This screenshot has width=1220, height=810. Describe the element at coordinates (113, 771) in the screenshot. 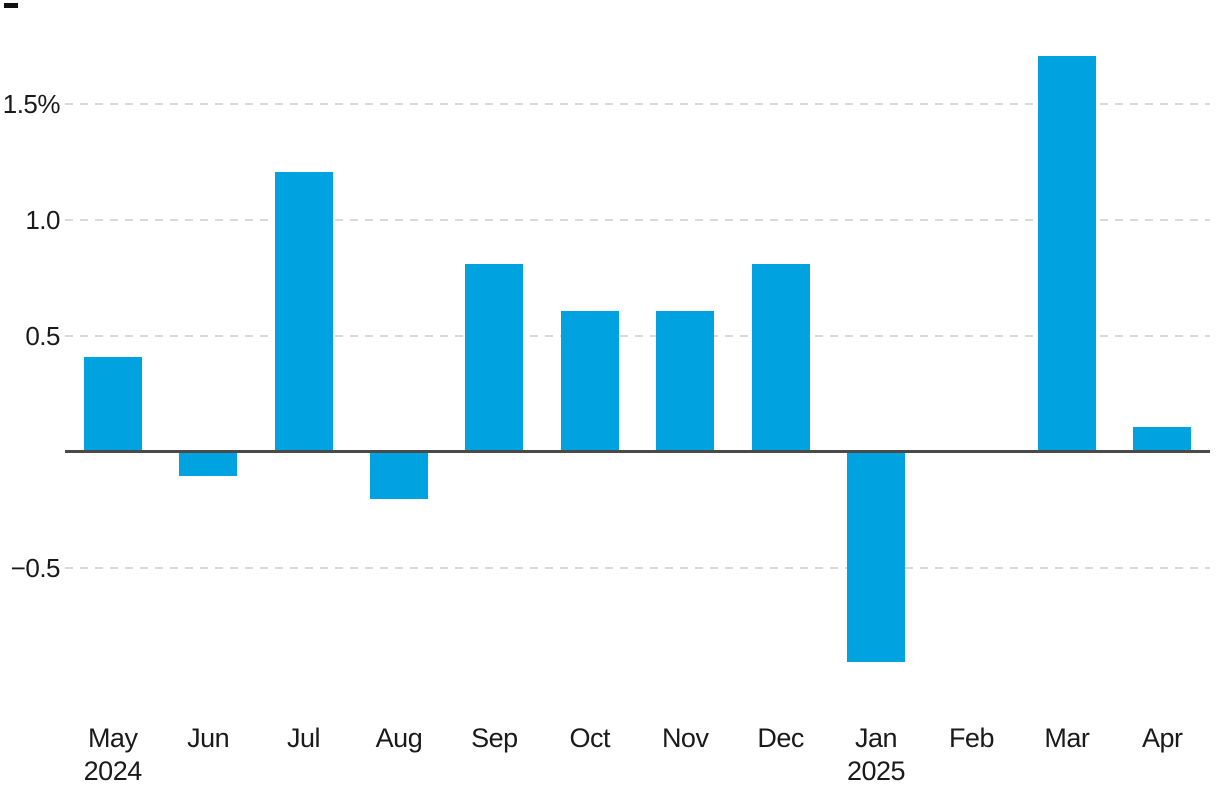

I see `year-label: 2024` at that location.